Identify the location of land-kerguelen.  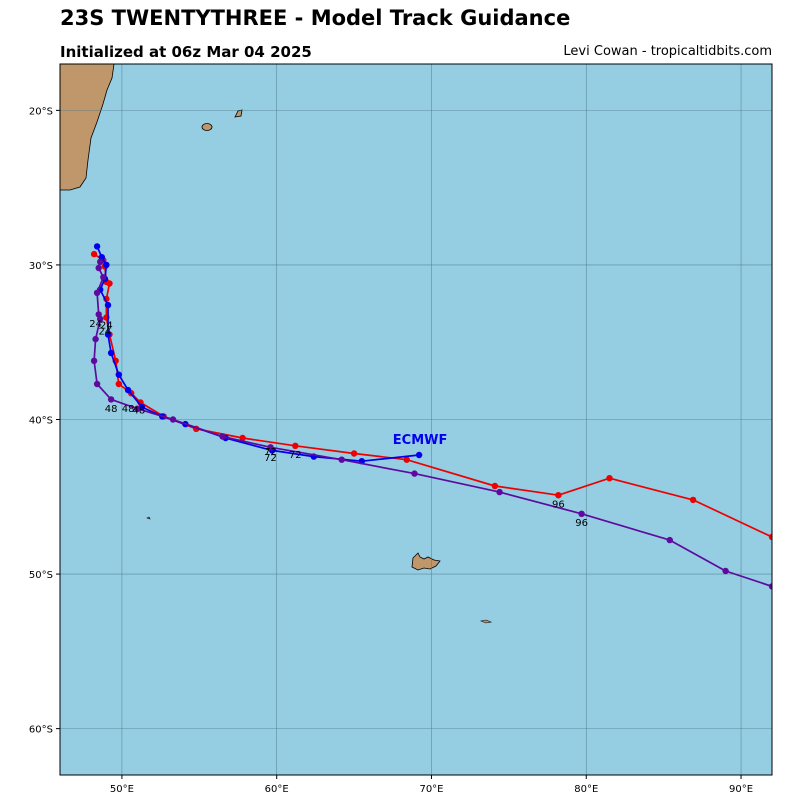
(426, 561).